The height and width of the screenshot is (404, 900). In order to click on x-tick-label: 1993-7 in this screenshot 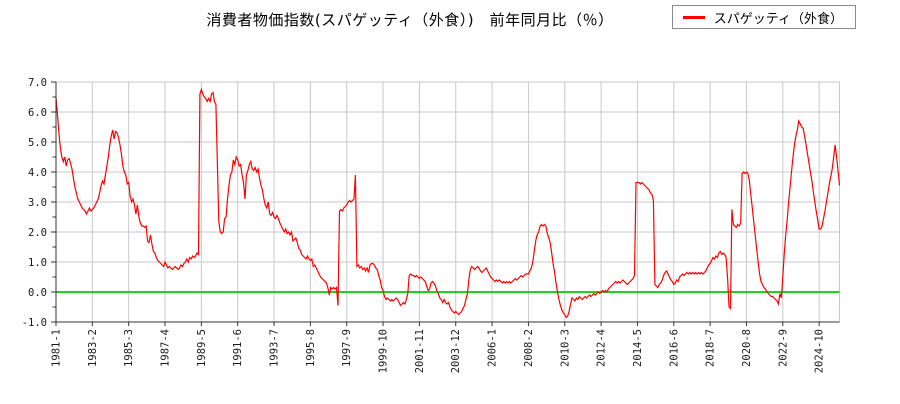, I will do `click(275, 348)`.